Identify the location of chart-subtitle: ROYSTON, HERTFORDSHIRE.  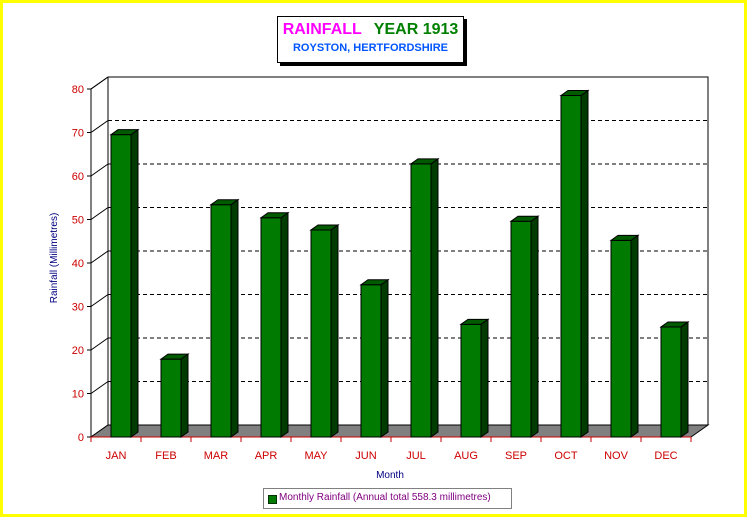
(370, 48).